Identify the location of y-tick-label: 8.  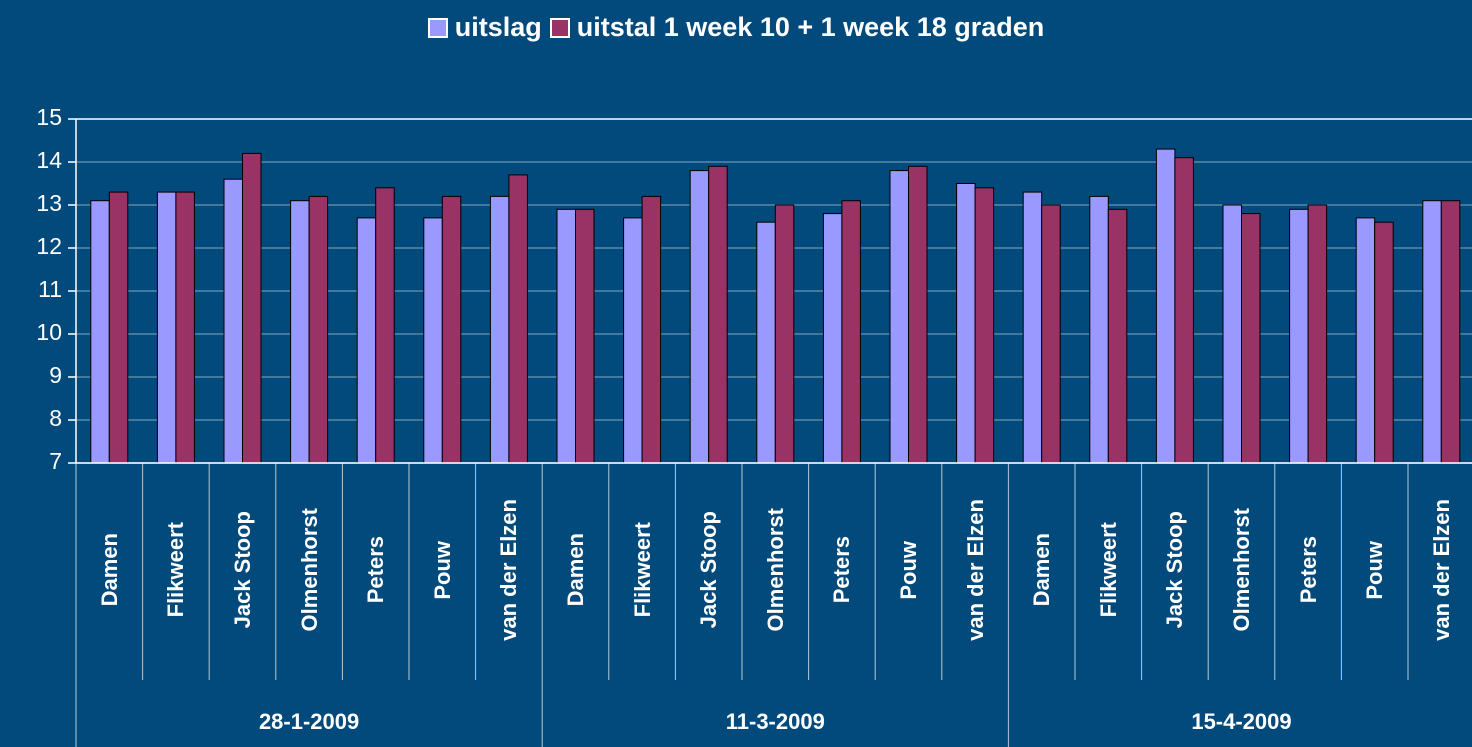
(55, 418).